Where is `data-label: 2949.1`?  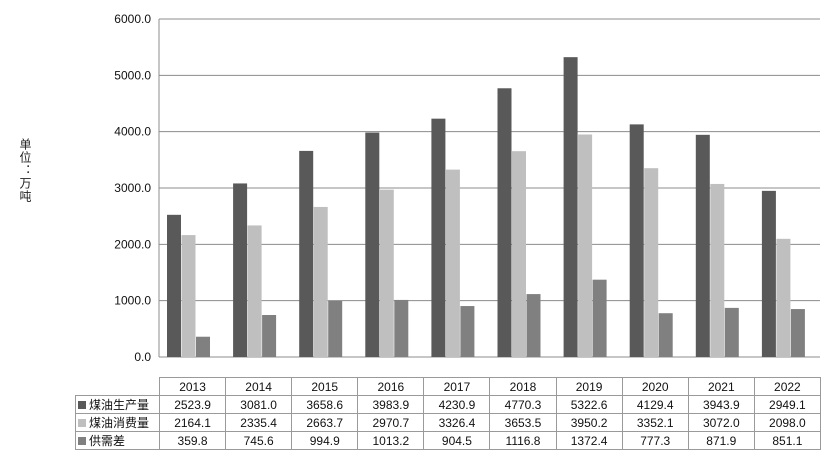 data-label: 2949.1 is located at coordinates (787, 404).